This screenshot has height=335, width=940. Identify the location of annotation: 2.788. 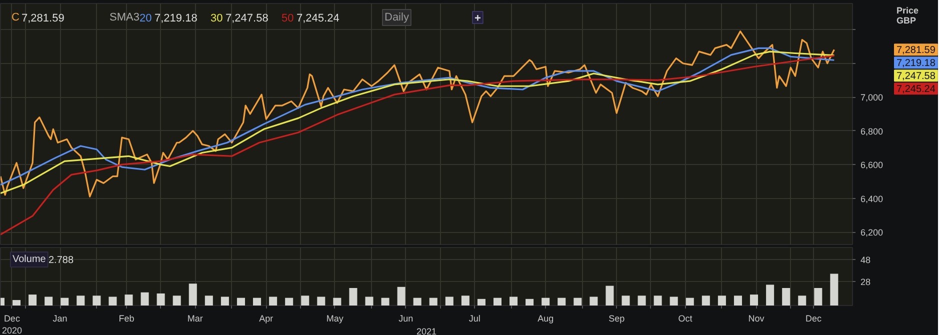
(61, 260).